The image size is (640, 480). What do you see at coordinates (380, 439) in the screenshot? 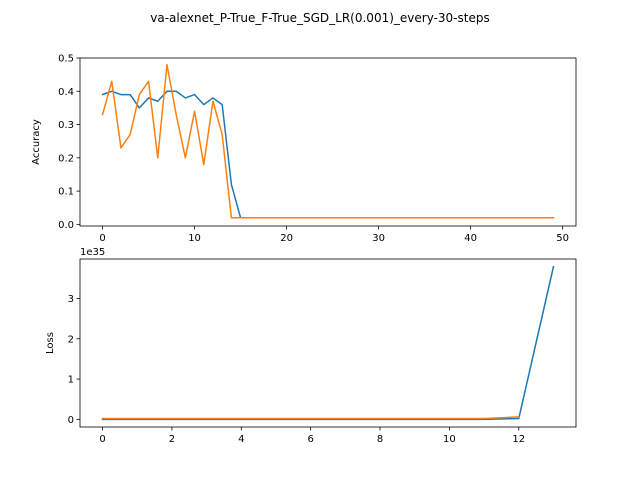
I see `loss-xtick-label: 8` at bounding box center [380, 439].